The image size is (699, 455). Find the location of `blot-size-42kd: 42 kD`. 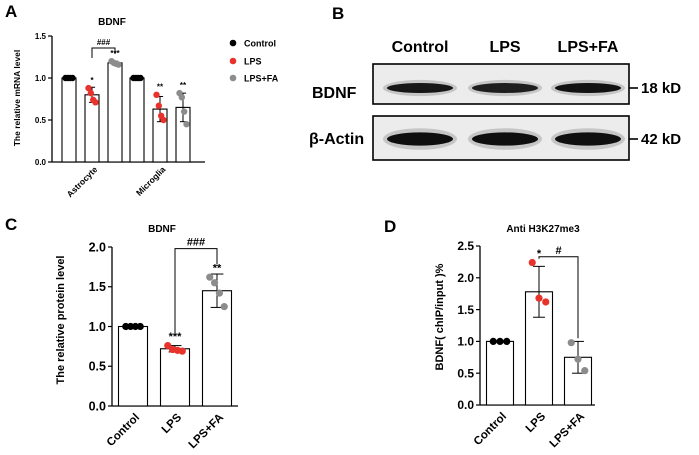

blot-size-42kd: 42 kD is located at coordinates (661, 139).